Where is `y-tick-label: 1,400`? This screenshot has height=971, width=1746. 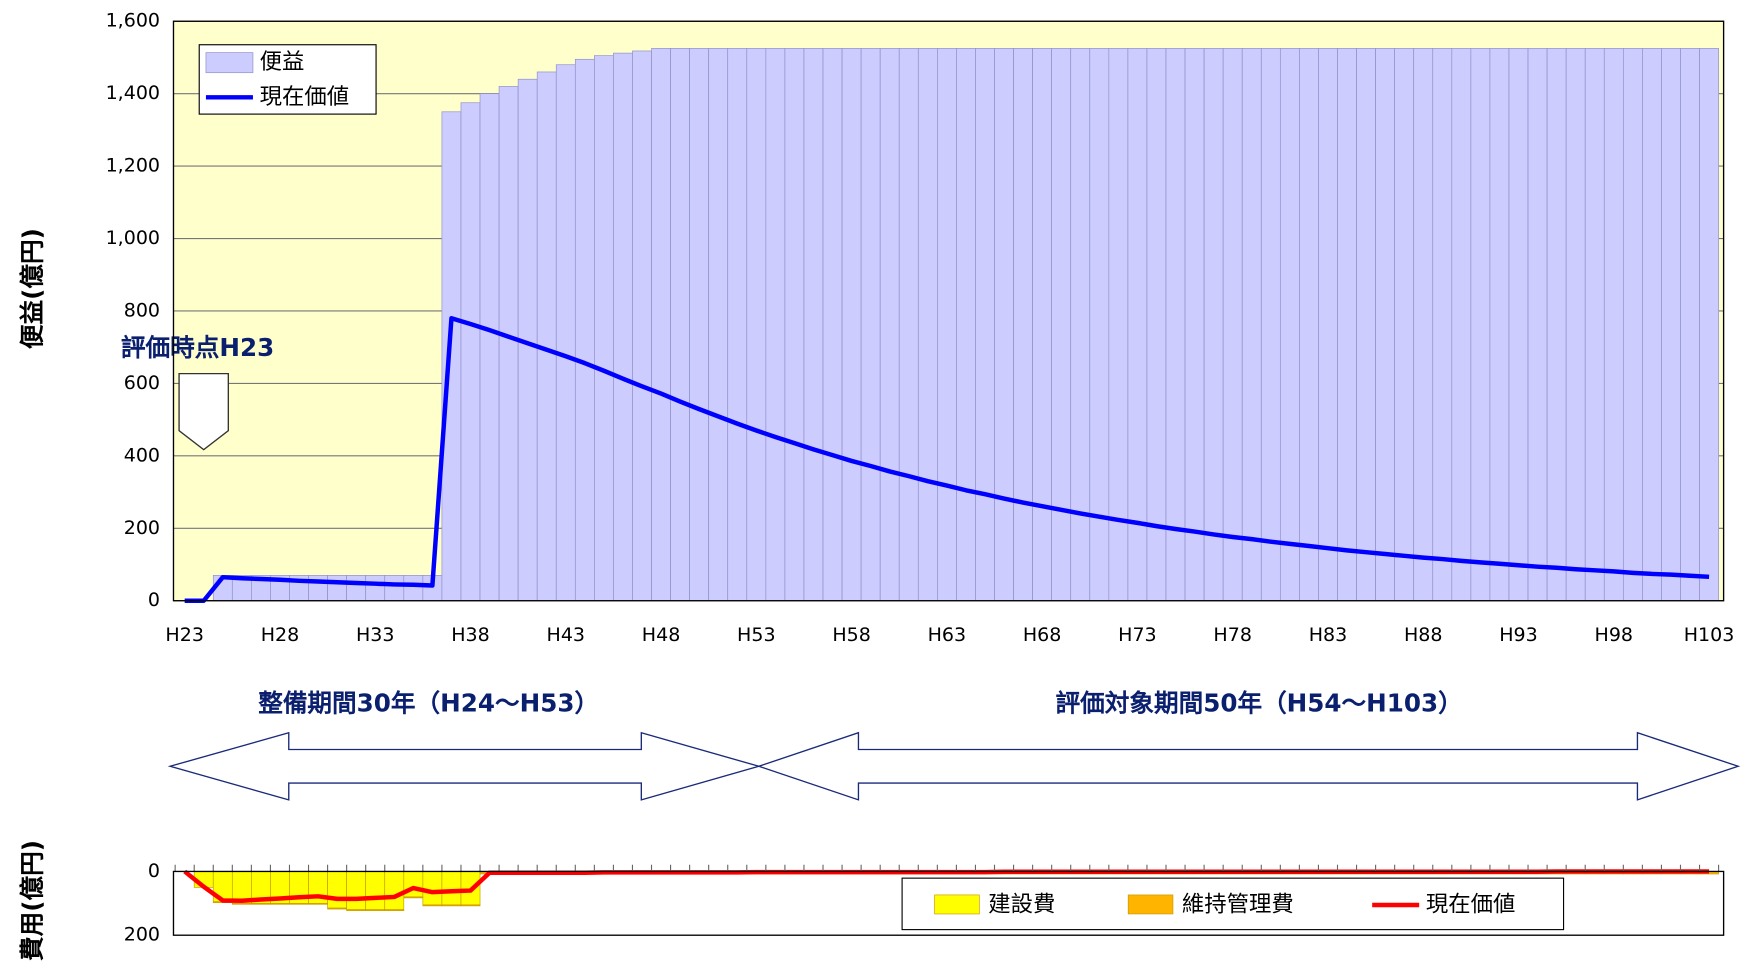
y-tick-label: 1,400 is located at coordinates (133, 93).